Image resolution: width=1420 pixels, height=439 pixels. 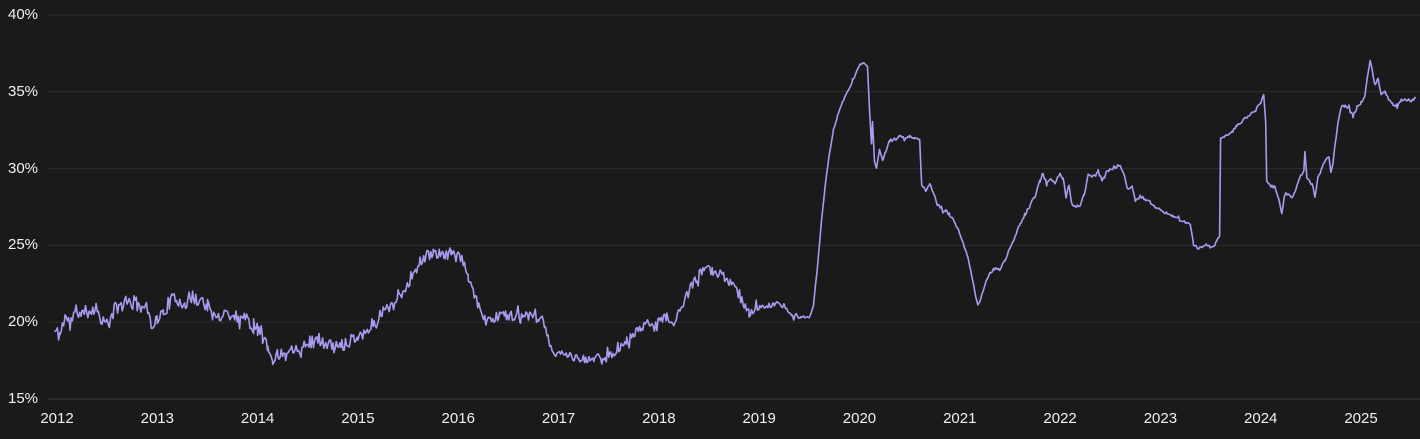 What do you see at coordinates (57, 418) in the screenshot?
I see `x-tick-2012: 2012` at bounding box center [57, 418].